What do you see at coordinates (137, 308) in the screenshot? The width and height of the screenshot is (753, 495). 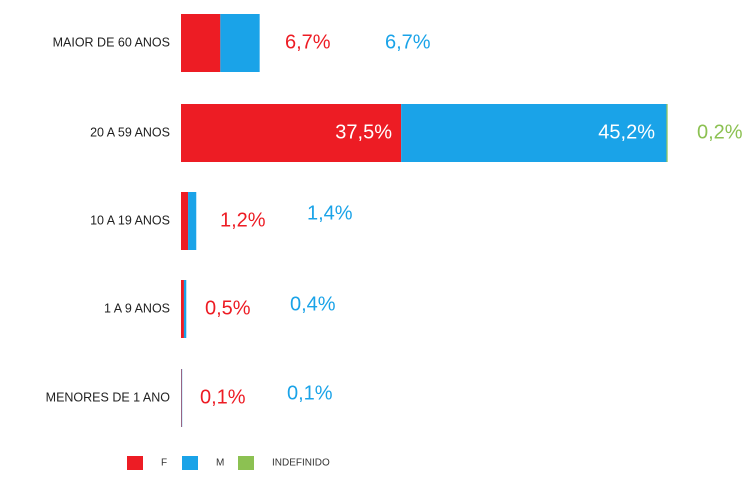 I see `category-label: 1 A 9 ANOS` at bounding box center [137, 308].